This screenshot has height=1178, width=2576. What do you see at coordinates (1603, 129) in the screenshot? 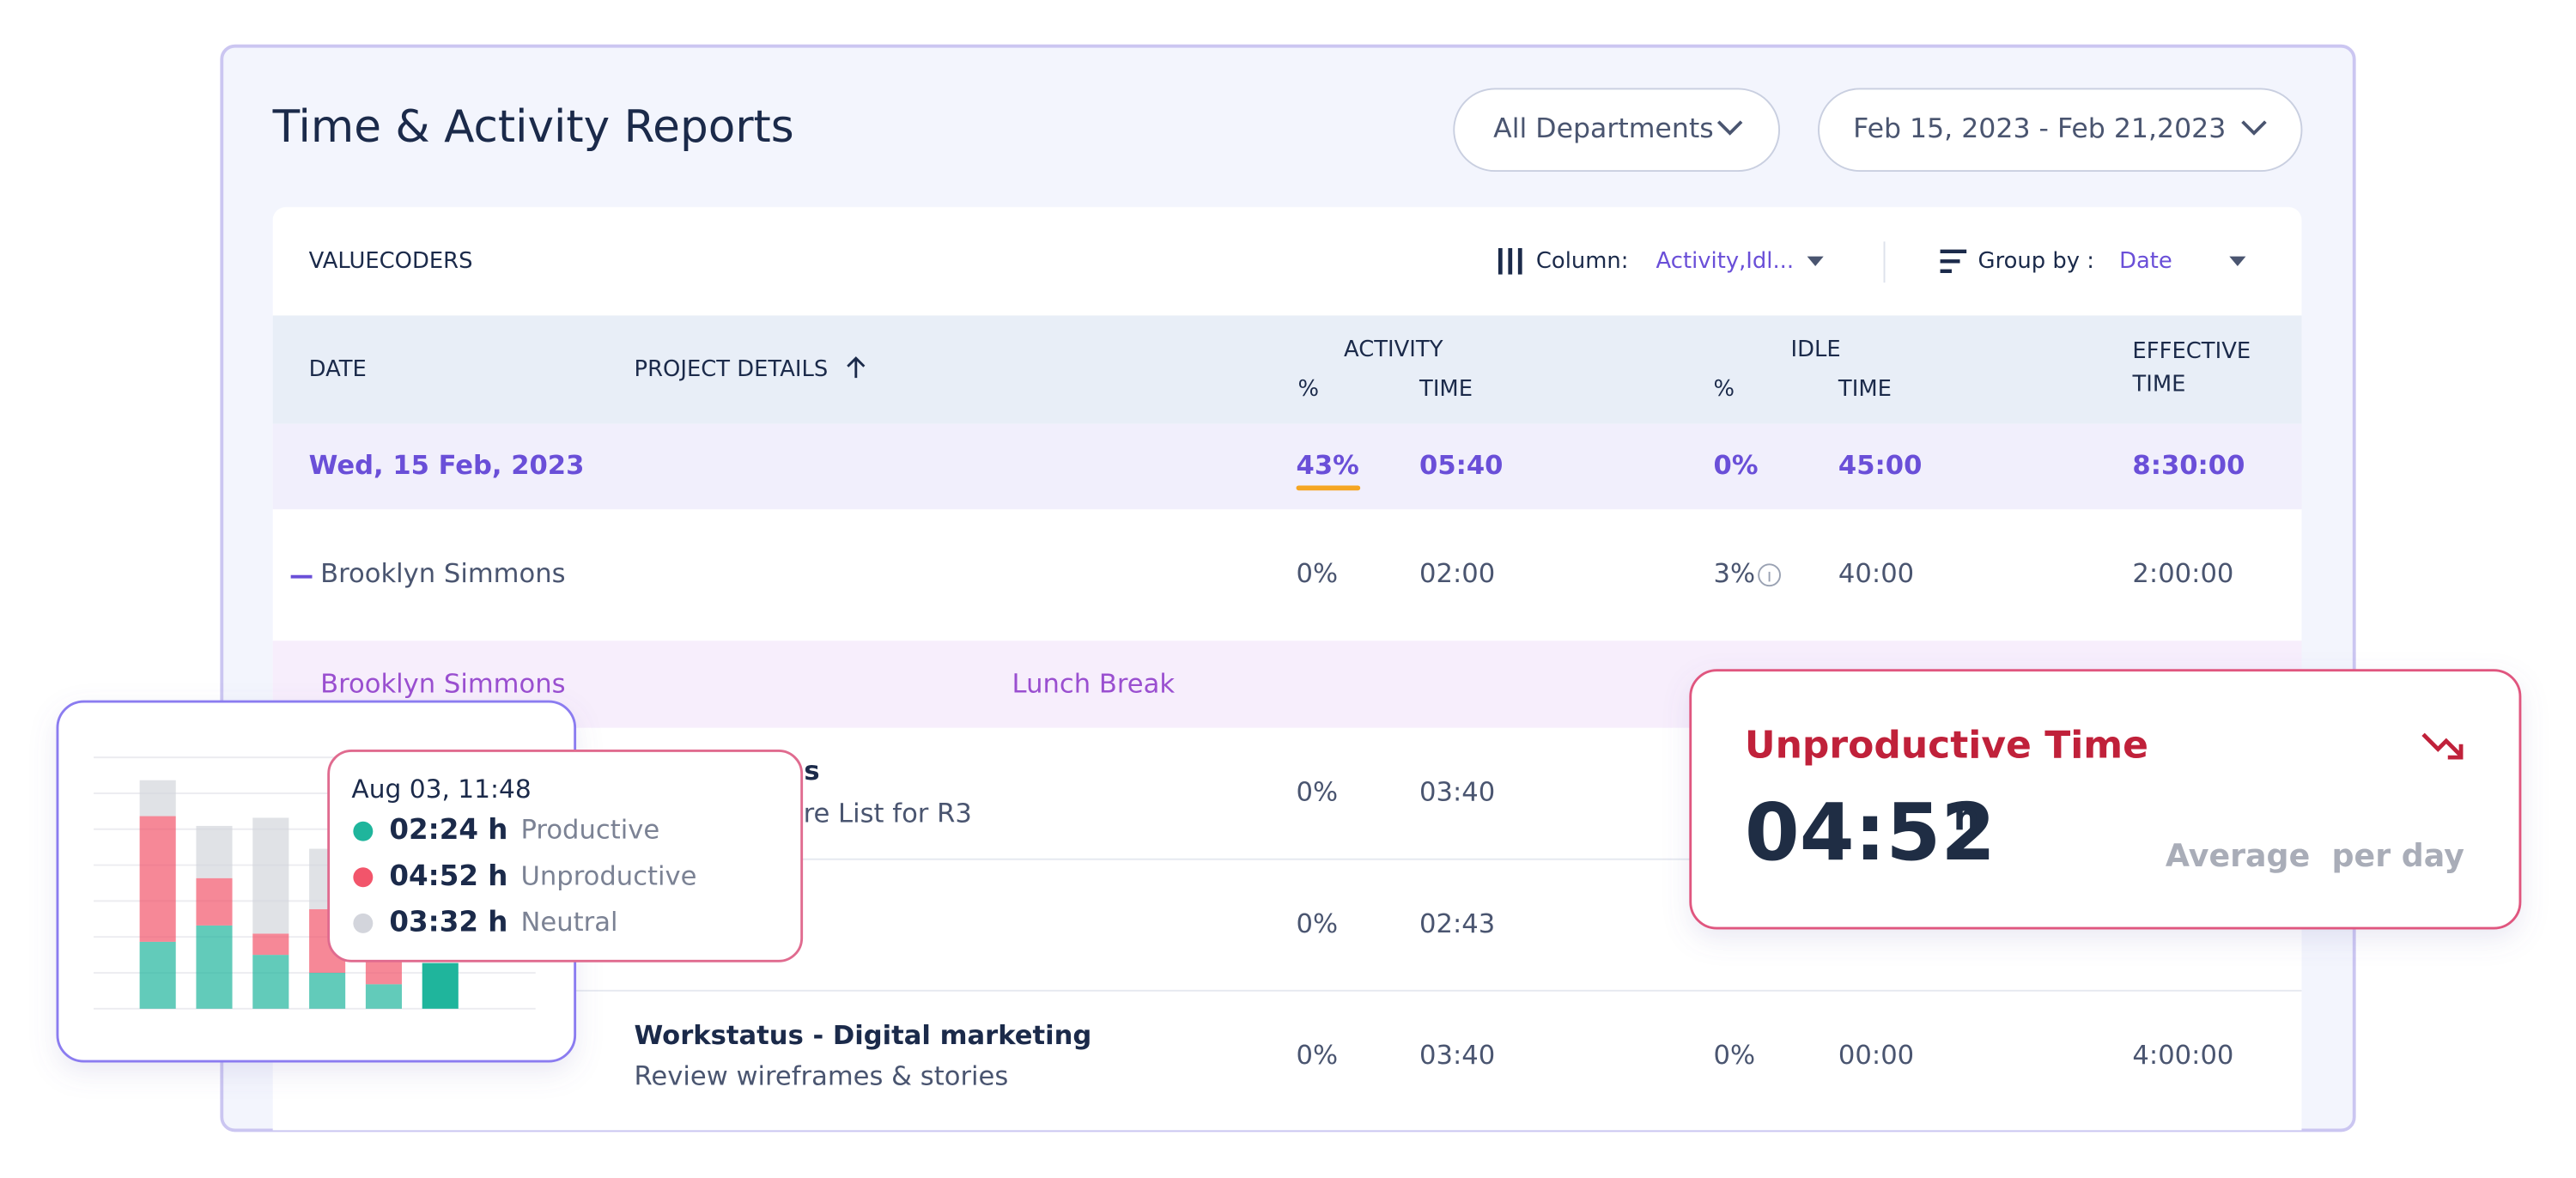
I see `dropdown-text: All Departments` at bounding box center [1603, 129].